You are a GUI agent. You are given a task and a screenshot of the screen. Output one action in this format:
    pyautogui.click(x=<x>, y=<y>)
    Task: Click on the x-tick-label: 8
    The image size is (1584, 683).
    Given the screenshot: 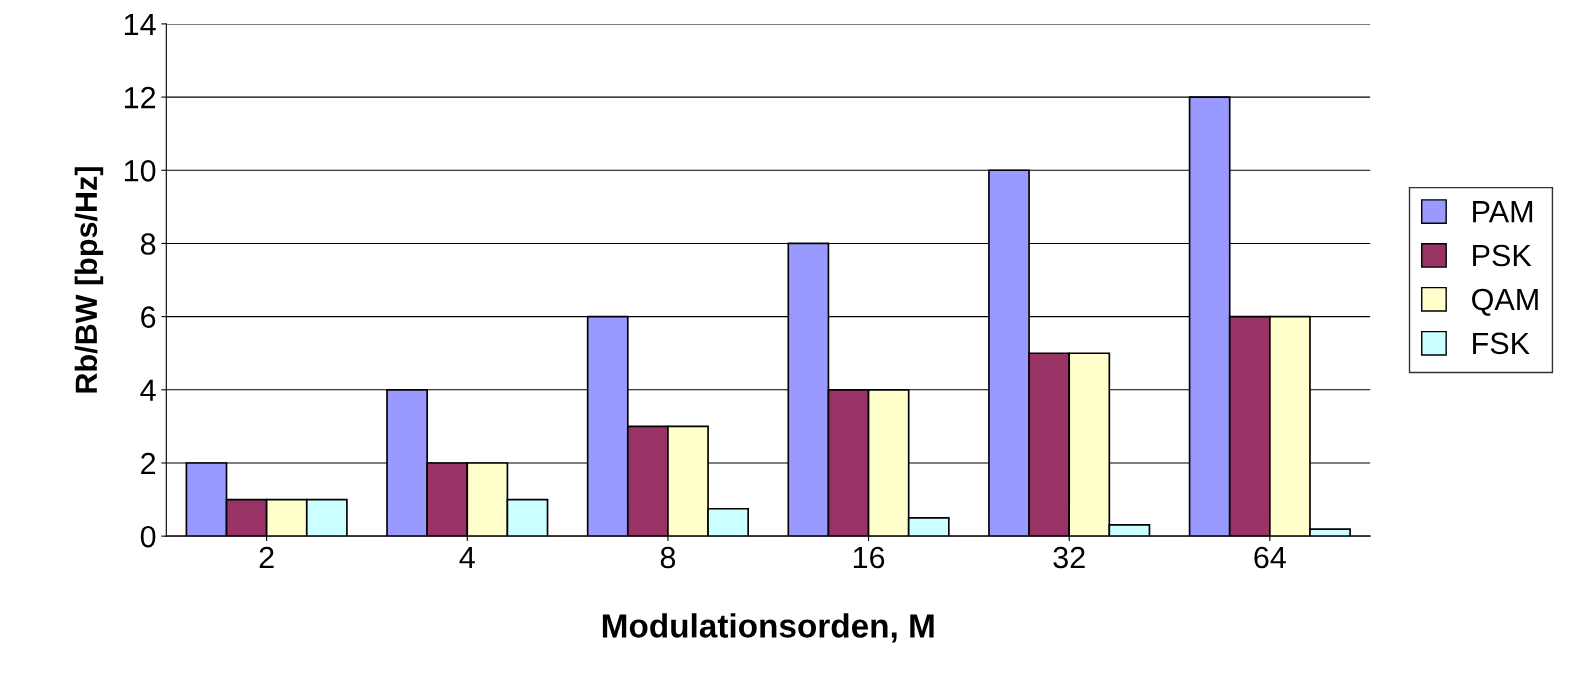 What is the action you would take?
    pyautogui.click(x=668, y=557)
    